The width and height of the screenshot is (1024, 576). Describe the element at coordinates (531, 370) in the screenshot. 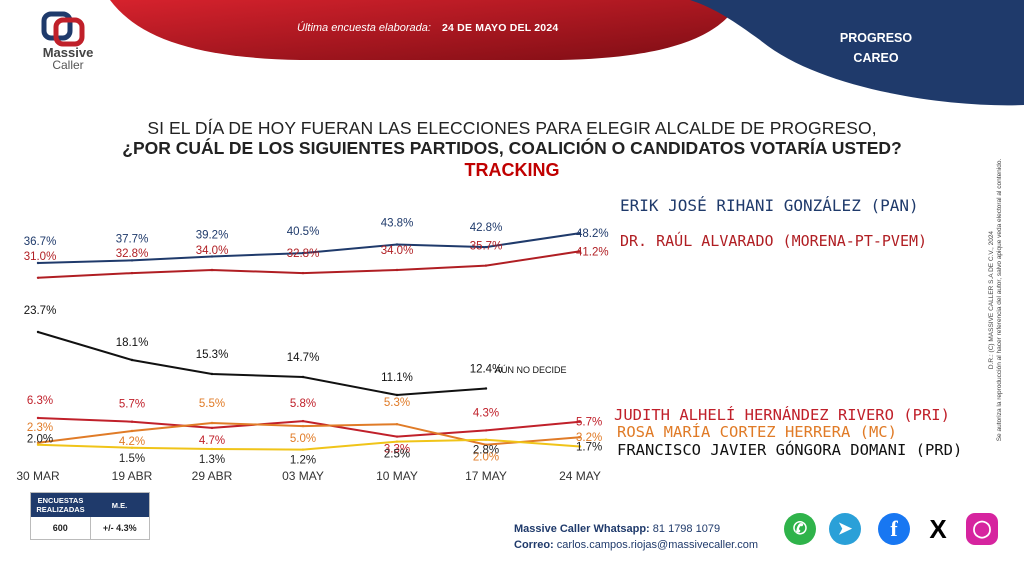

I see `legend-label-2: AÚN NO DECIDE` at that location.